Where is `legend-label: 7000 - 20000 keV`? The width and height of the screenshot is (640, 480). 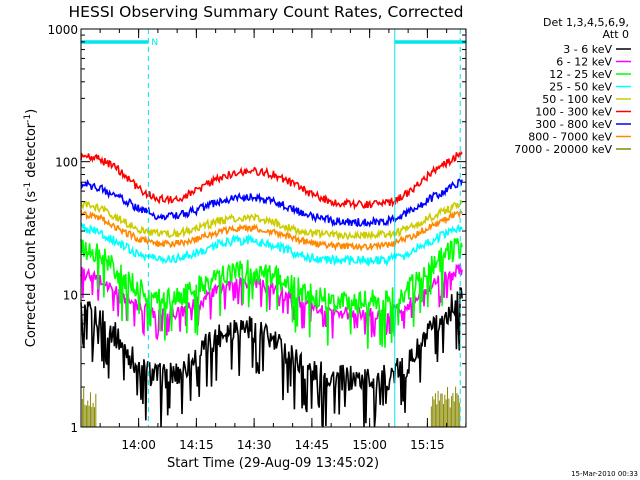
legend-label: 7000 - 20000 keV is located at coordinates (563, 149).